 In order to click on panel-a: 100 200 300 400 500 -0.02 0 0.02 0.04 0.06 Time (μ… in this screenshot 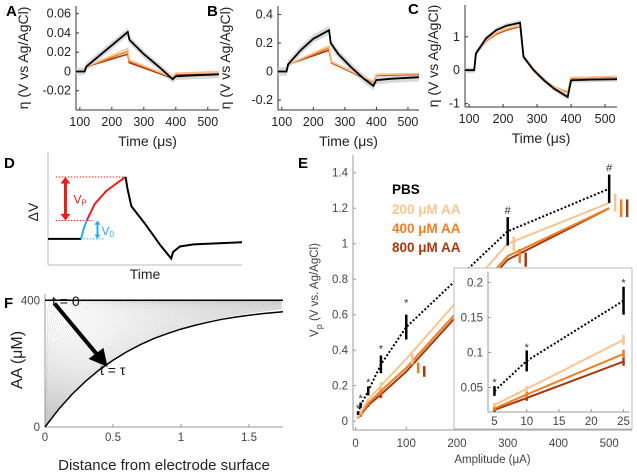, I will do `click(117, 77)`.